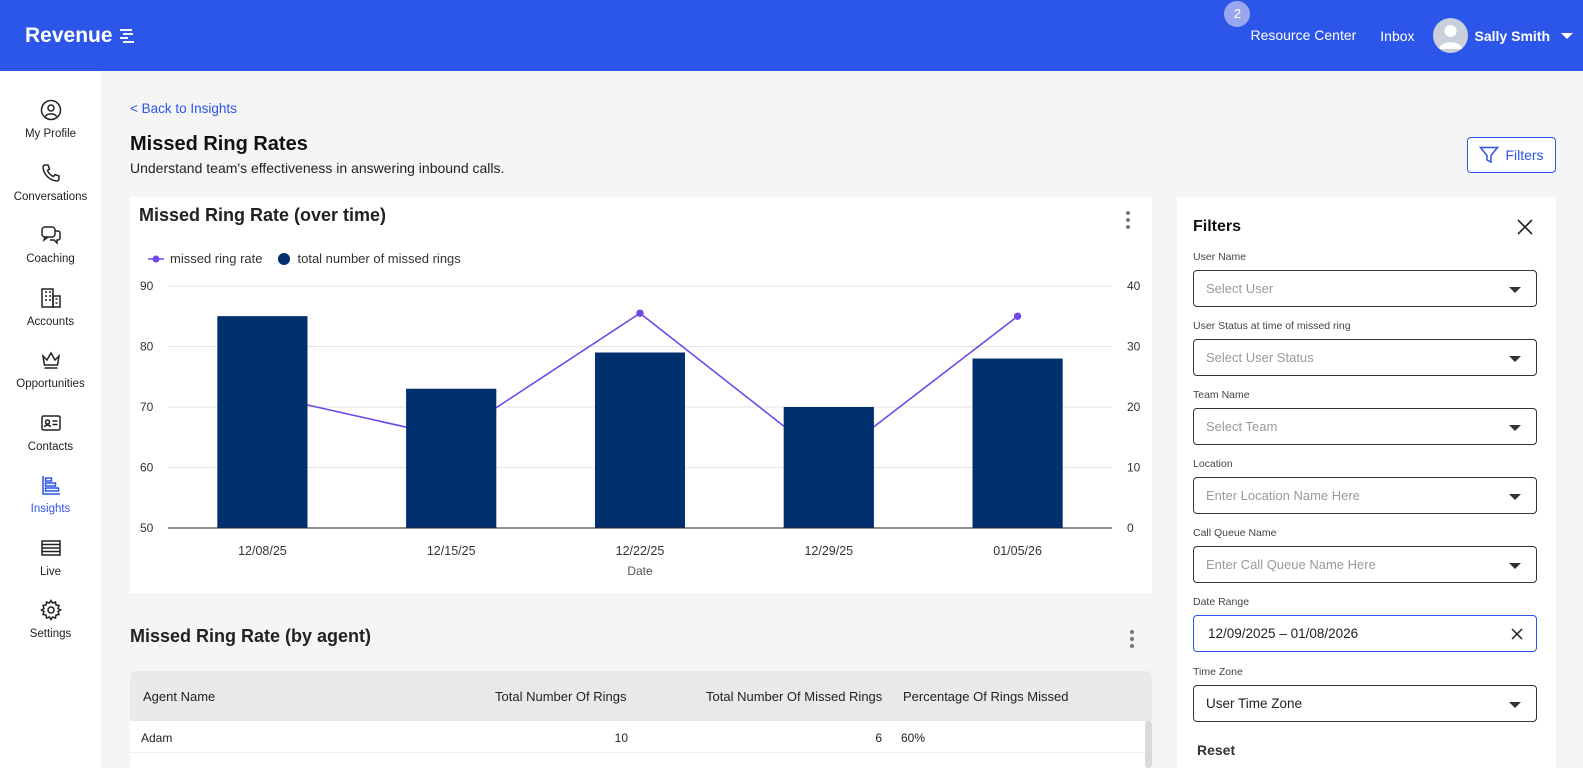 Image resolution: width=1583 pixels, height=768 pixels. What do you see at coordinates (51, 423) in the screenshot?
I see `contact-card-icon` at bounding box center [51, 423].